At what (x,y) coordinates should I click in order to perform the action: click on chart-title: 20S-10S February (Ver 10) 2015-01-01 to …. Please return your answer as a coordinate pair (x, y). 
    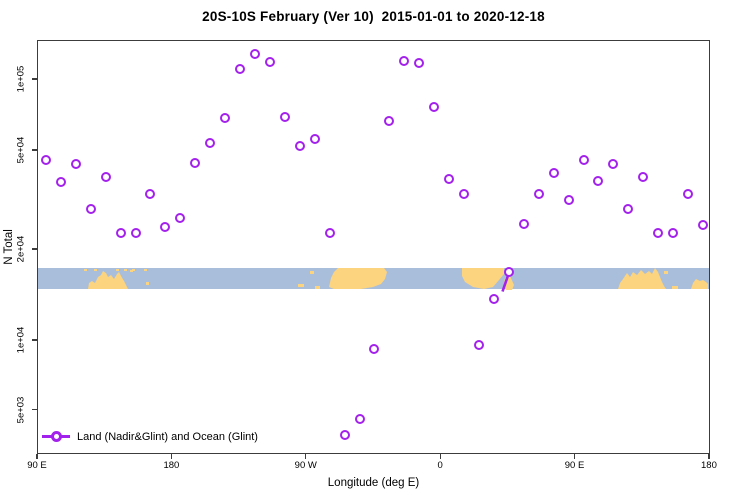
    Looking at the image, I should click on (373, 16).